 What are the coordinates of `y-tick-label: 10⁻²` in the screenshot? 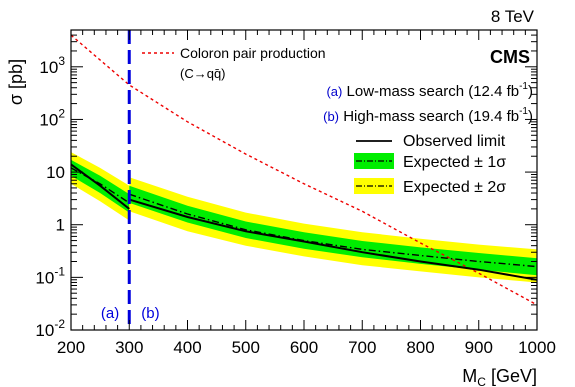 It's located at (50, 328).